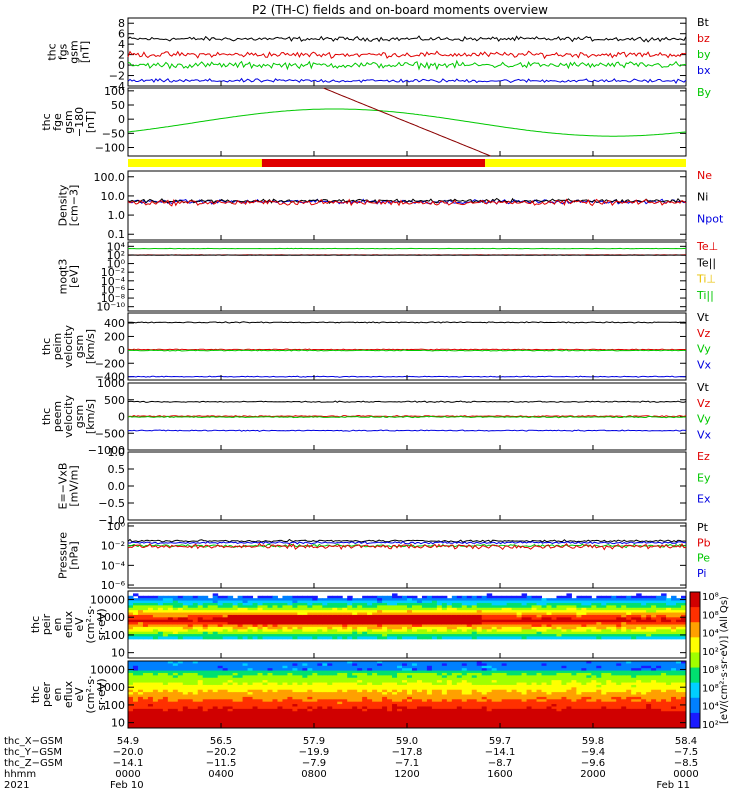  What do you see at coordinates (114, 323) in the screenshot?
I see `y-tick-label: 400` at bounding box center [114, 323].